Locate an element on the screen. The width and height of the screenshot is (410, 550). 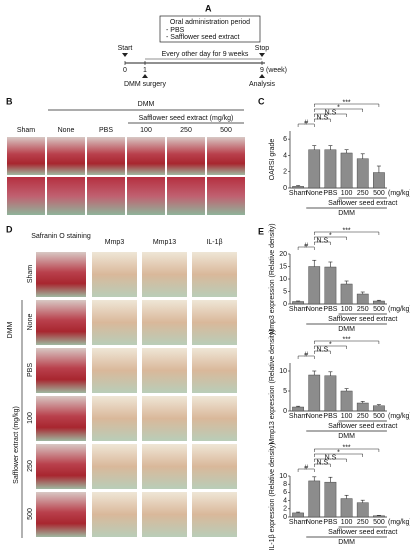
y-axis-label: Mmp13 expression (Relative density) is located at coordinates (272, 386).